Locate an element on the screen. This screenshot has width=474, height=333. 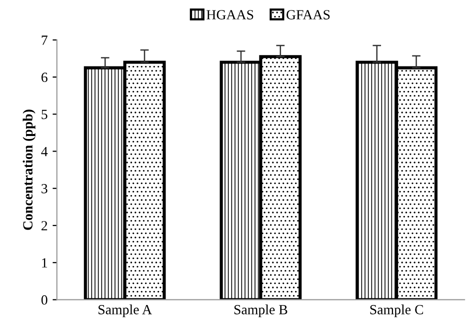
y-axis-title: Concentration (ppb) is located at coordinates (29, 170).